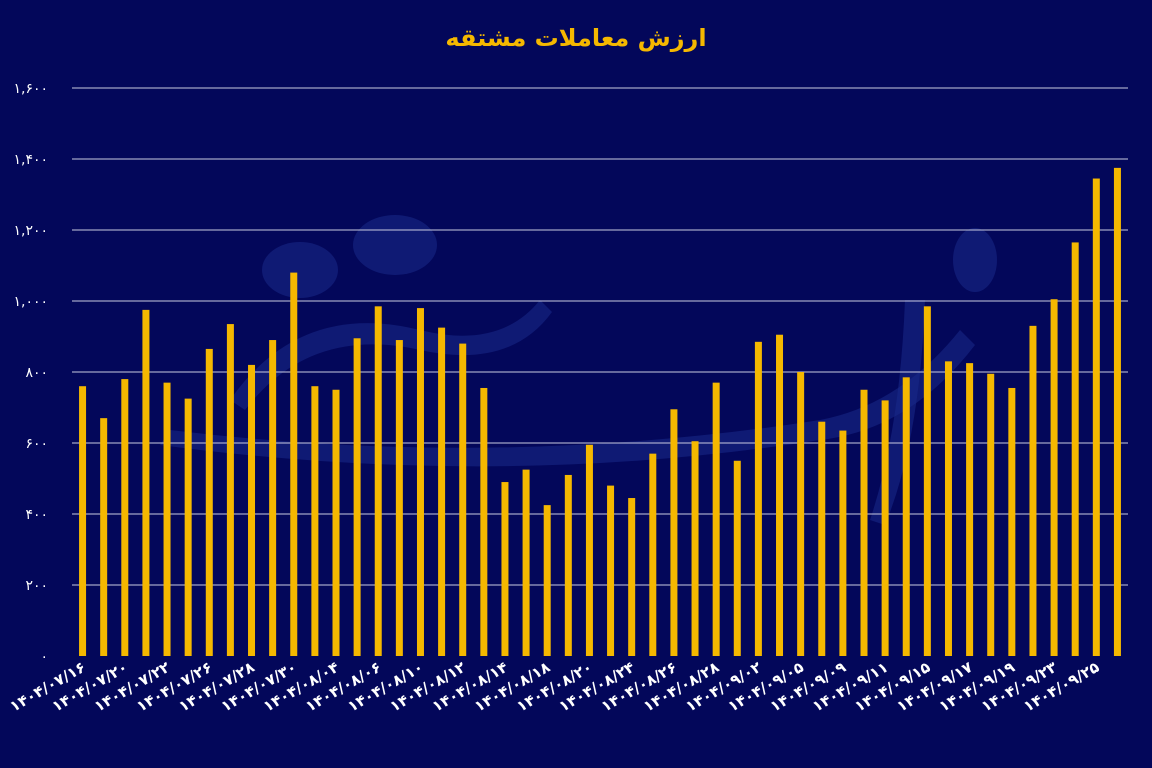 Image resolution: width=1152 pixels, height=768 pixels. What do you see at coordinates (30, 231) in the screenshot?
I see `y-tick-label: ۱,۲۰۰` at bounding box center [30, 231].